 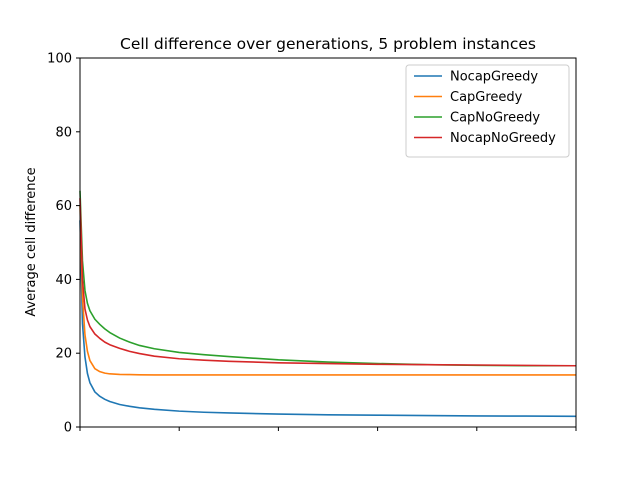 I want to click on y-tick-label: 0, so click(x=68, y=428).